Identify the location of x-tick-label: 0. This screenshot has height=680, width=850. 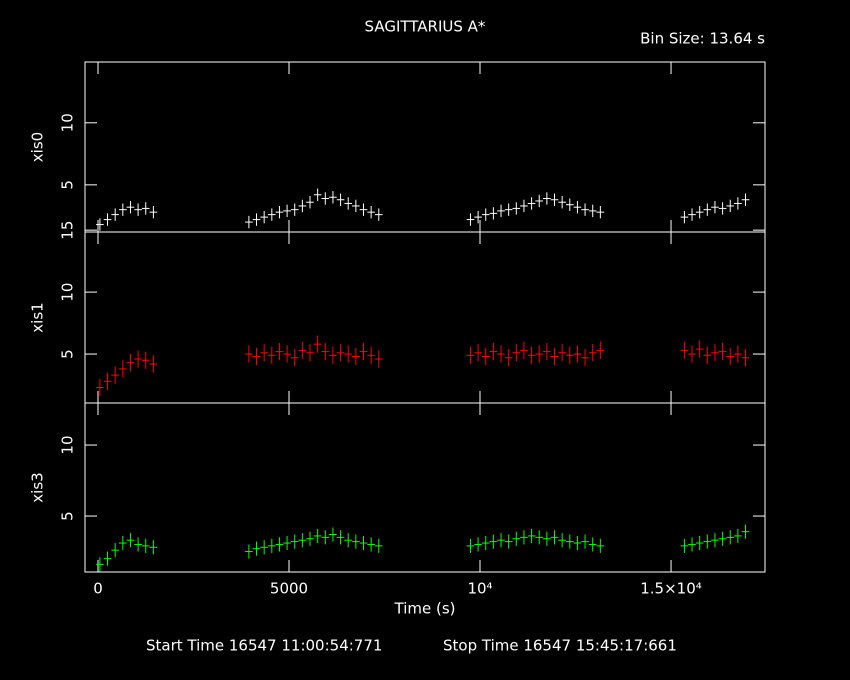
(98, 589).